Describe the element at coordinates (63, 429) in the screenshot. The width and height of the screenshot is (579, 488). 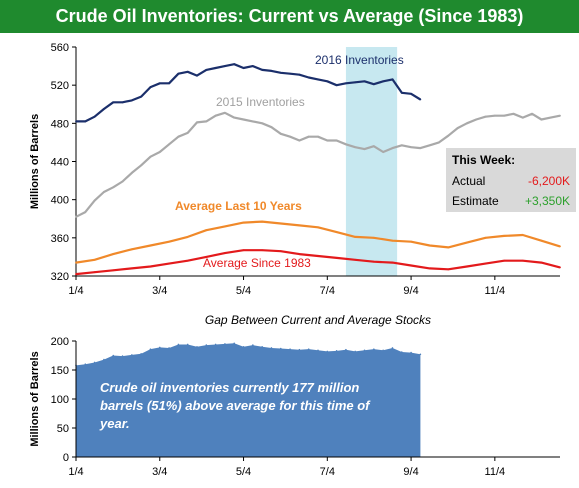
I see `gap-y-tick-label: 50` at that location.